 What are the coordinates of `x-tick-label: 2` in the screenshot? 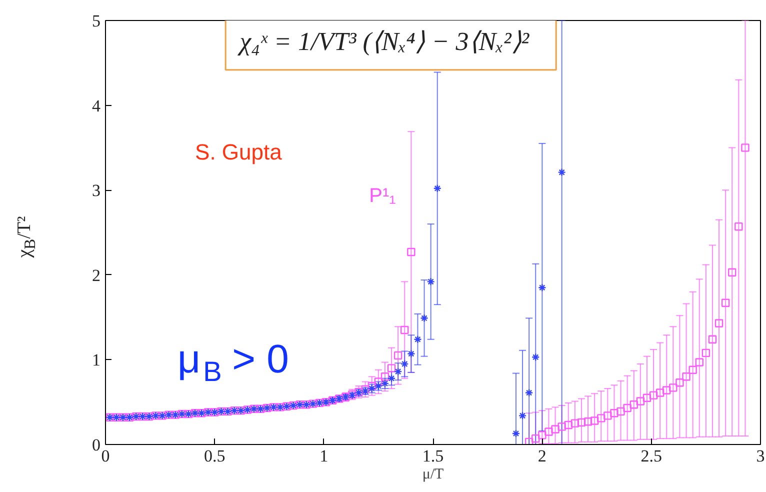 It's located at (542, 456).